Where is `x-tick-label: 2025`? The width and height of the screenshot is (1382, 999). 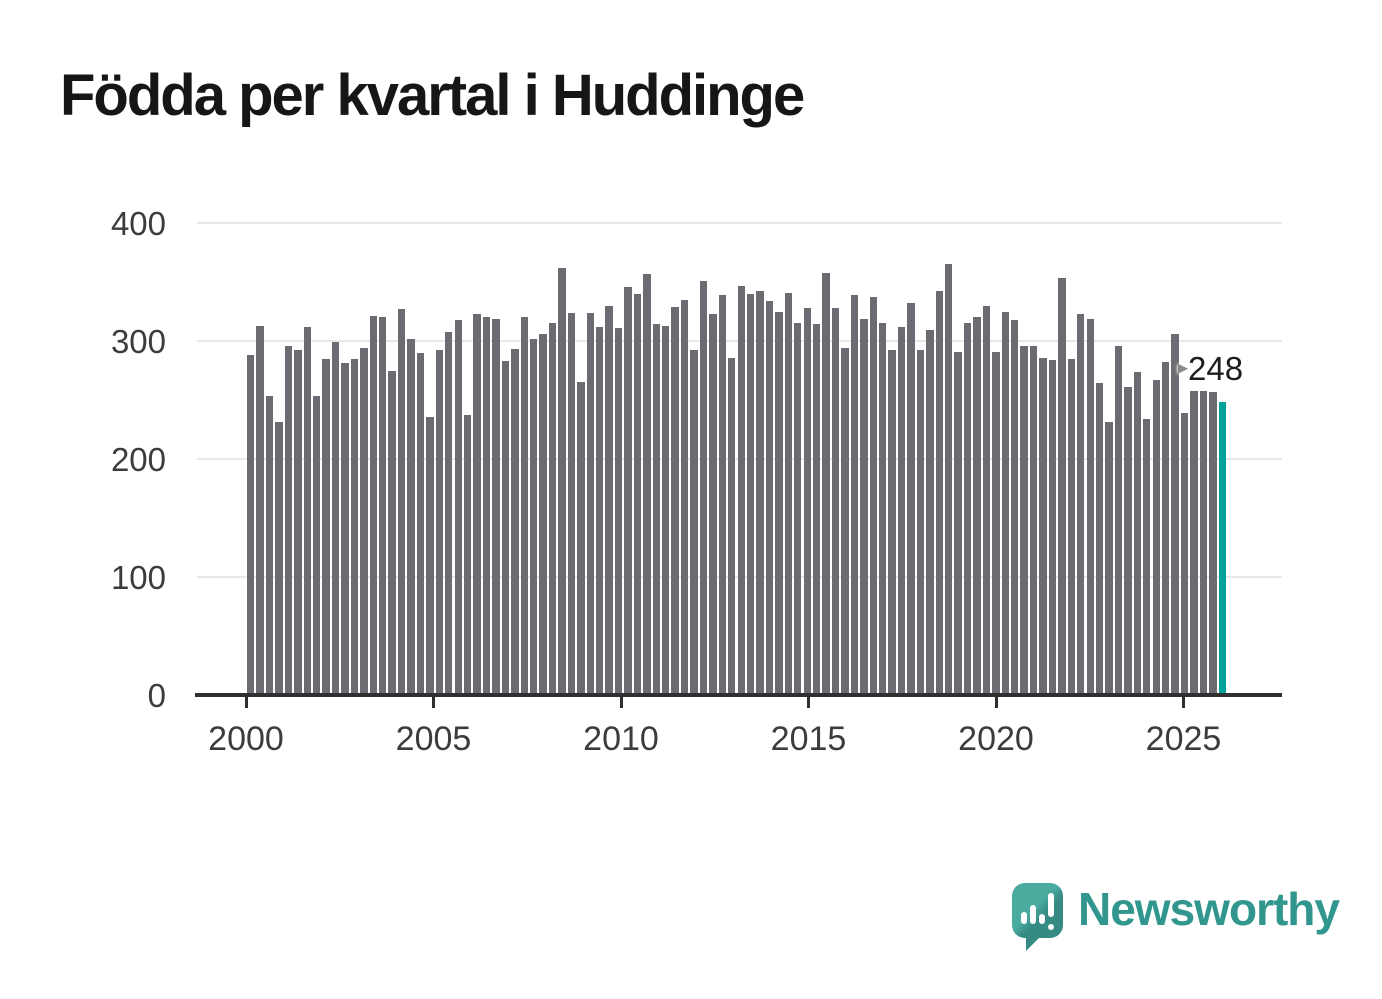
x-tick-label: 2025 is located at coordinates (1183, 739).